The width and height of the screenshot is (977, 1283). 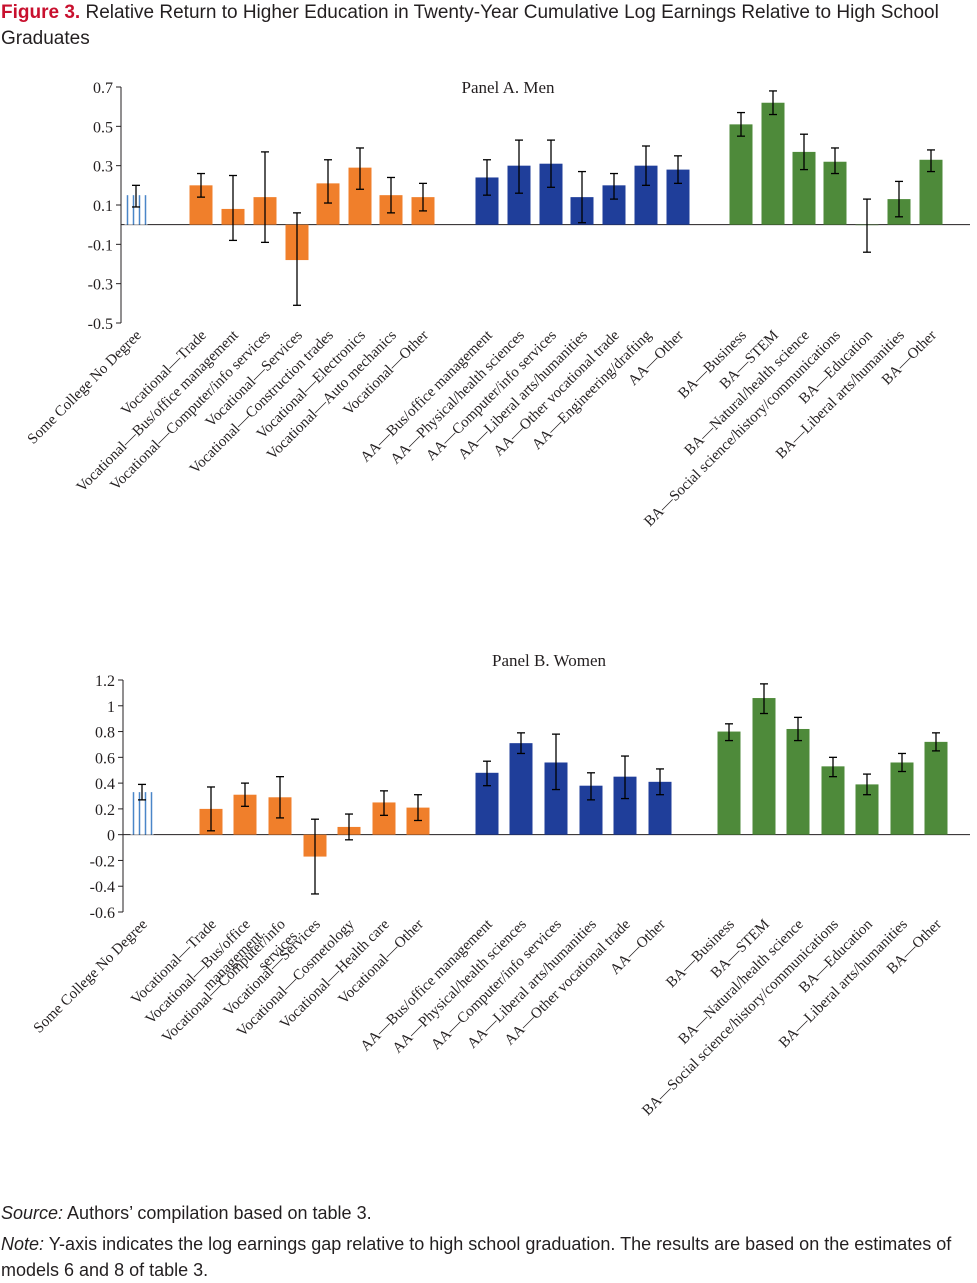 I want to click on panel-a-x-tick-label-line: Some College No Degree, so click(x=85, y=387).